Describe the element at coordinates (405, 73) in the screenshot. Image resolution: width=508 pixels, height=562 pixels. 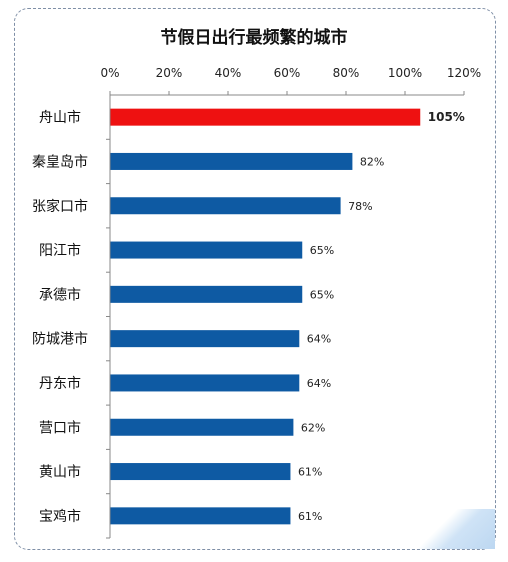
I see `x-tick-label: 100%` at that location.